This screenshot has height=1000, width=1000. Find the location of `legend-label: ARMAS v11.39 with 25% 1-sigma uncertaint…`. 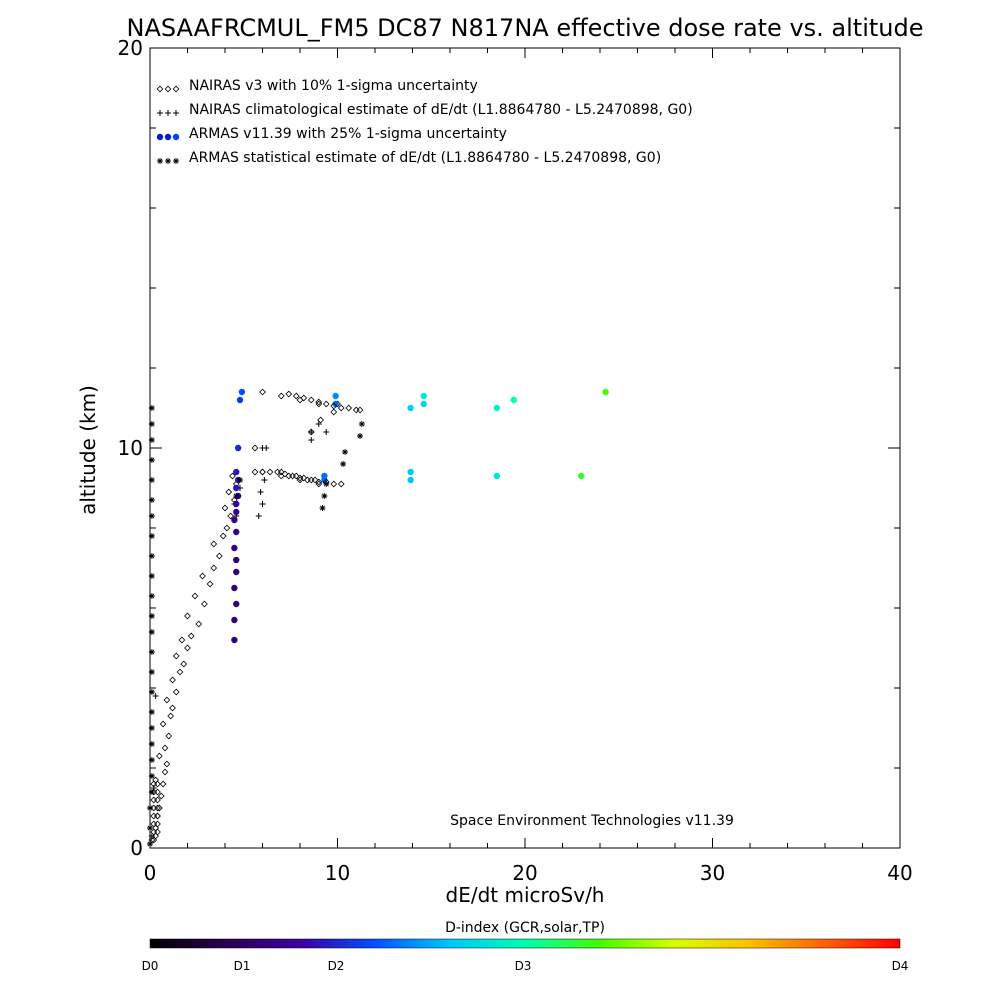

legend-label: ARMAS v11.39 with 25% 1-sigma uncertaint… is located at coordinates (348, 134).